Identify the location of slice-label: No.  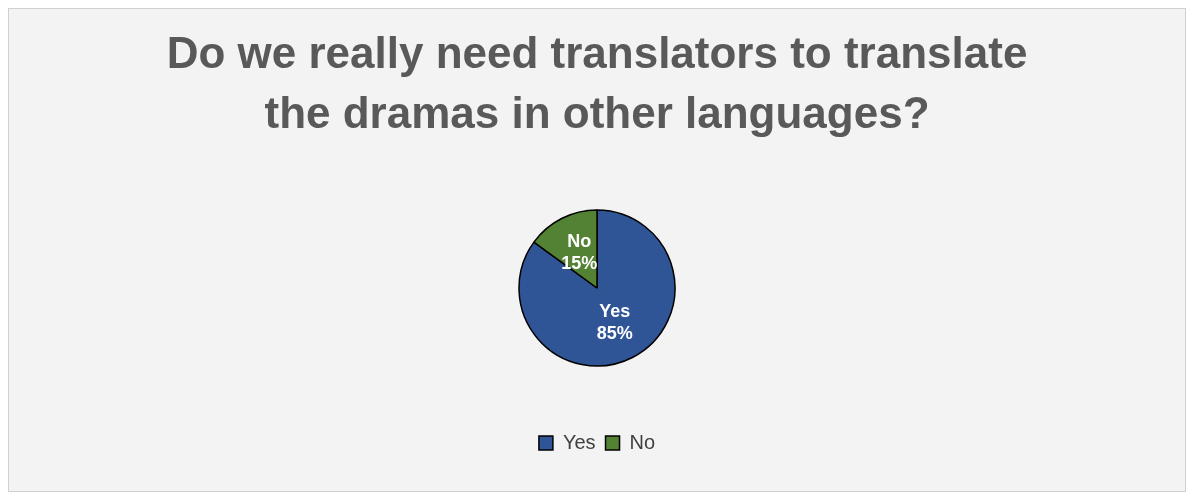
(579, 241).